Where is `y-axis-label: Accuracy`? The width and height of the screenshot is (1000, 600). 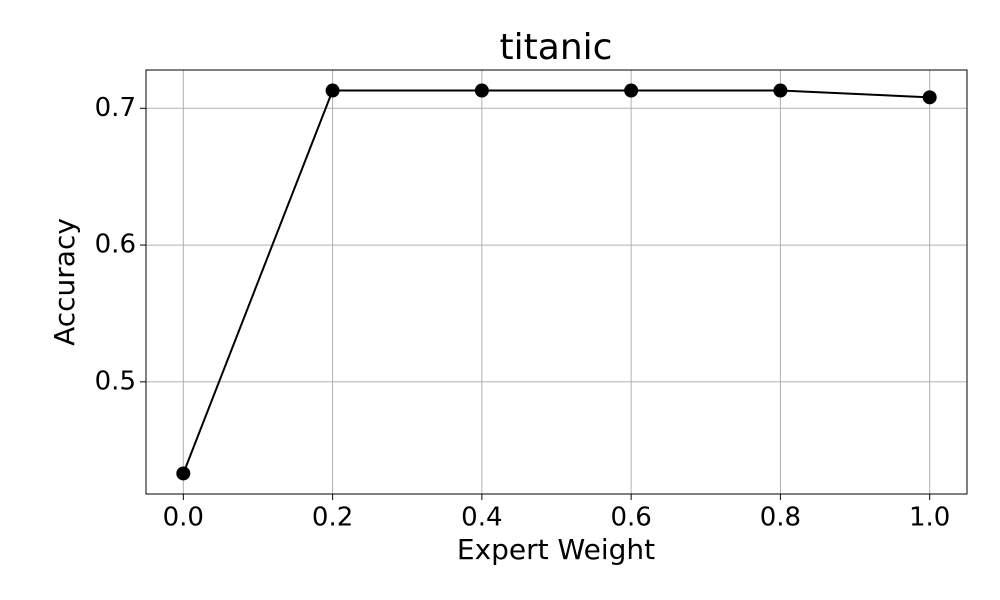
y-axis-label: Accuracy is located at coordinates (64, 282).